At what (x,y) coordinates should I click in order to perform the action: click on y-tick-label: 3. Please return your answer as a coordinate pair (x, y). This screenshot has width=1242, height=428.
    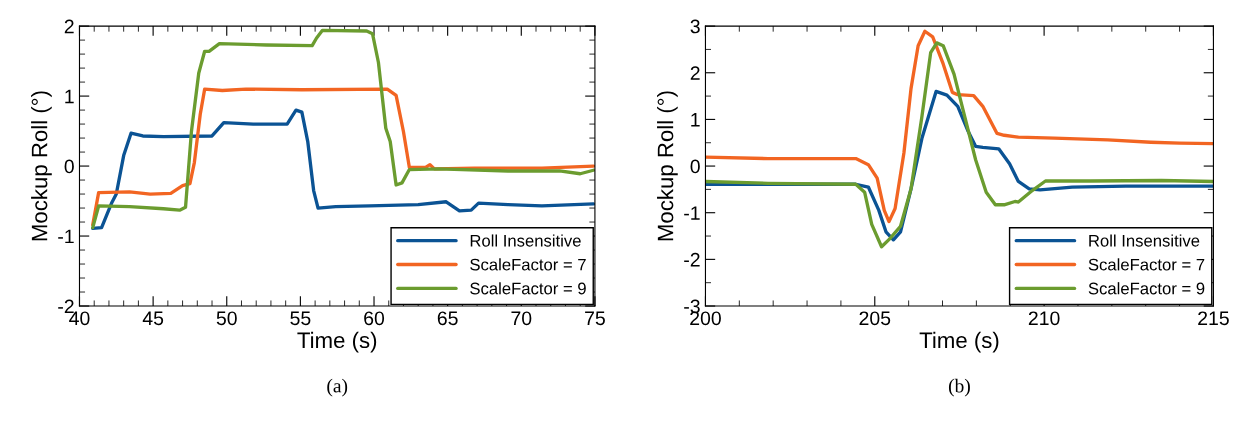
    Looking at the image, I should click on (695, 26).